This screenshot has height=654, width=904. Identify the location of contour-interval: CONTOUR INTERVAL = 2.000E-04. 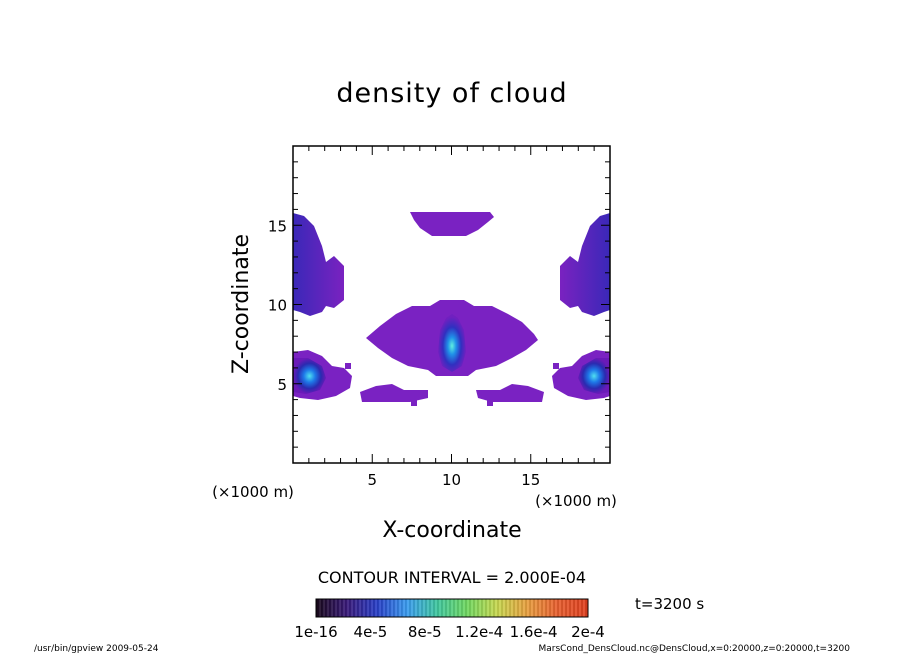
(452, 577).